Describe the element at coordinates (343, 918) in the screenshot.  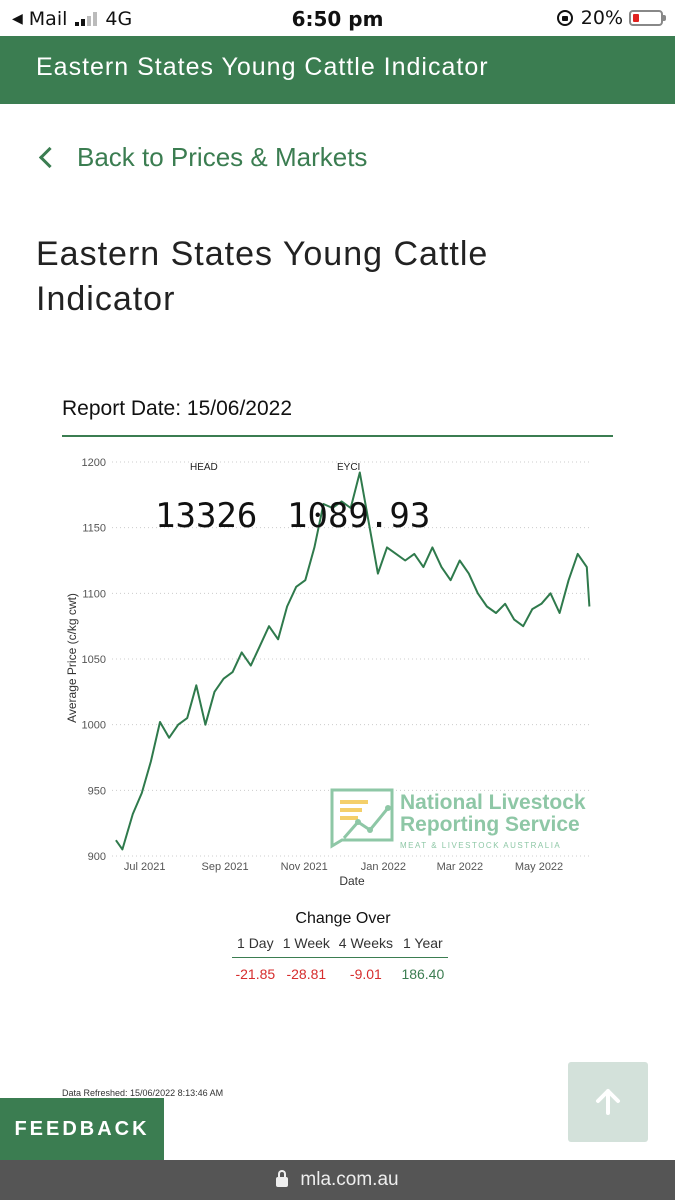
I see `change-over-title: Change Over` at that location.